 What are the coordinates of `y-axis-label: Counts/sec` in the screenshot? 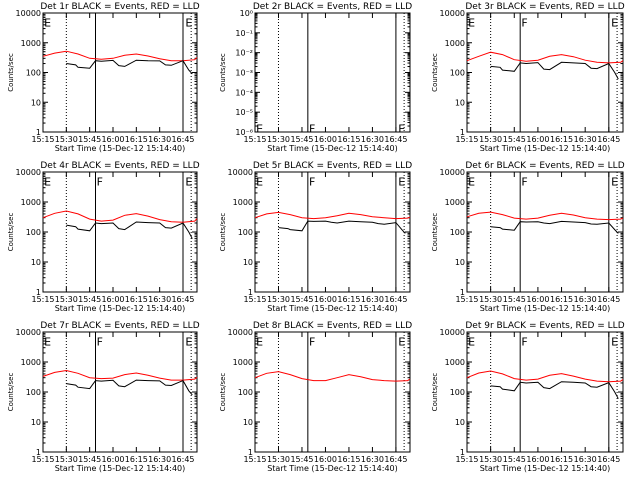 It's located at (11, 232).